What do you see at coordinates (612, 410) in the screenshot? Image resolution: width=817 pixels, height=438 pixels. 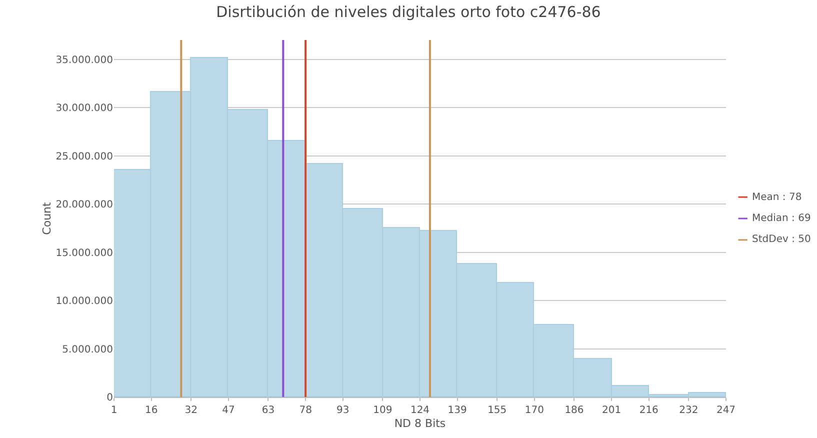 I see `x-tick-label: 201` at bounding box center [612, 410].